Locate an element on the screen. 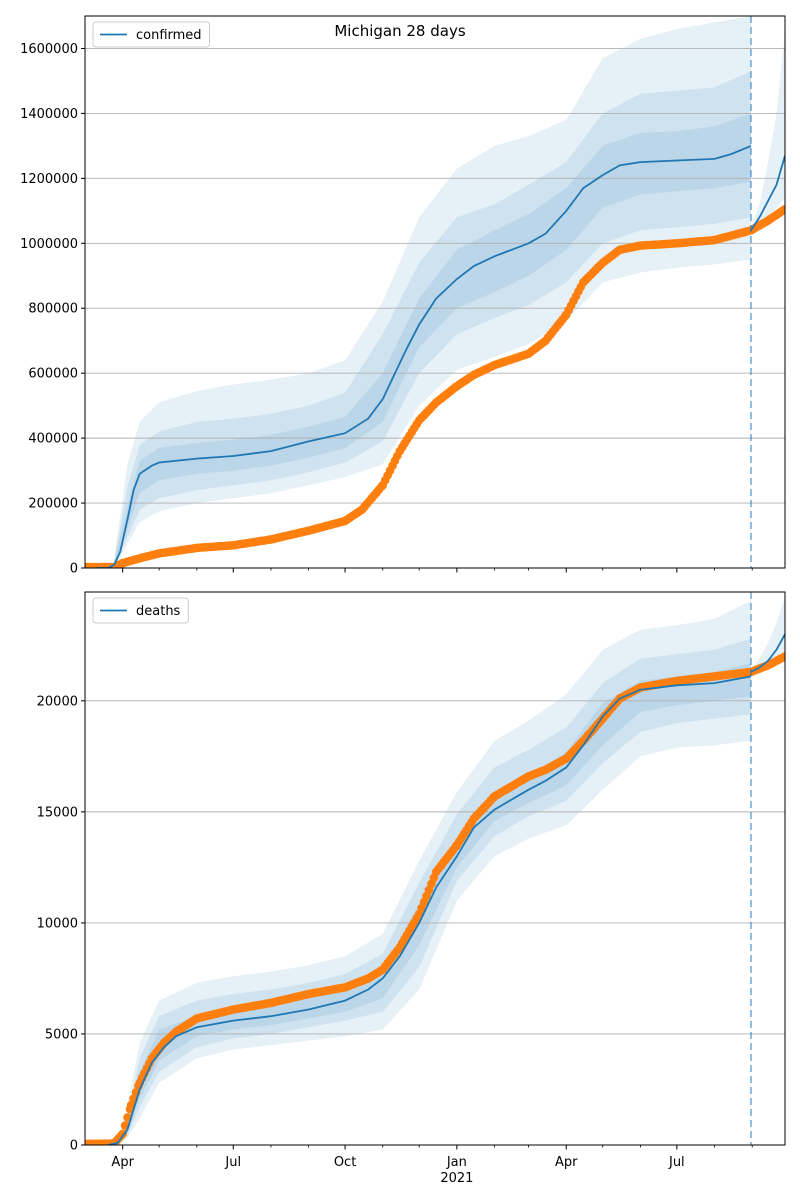 This screenshot has height=1200, width=800. deaths-y-tick-label: 5000 is located at coordinates (61, 1034).